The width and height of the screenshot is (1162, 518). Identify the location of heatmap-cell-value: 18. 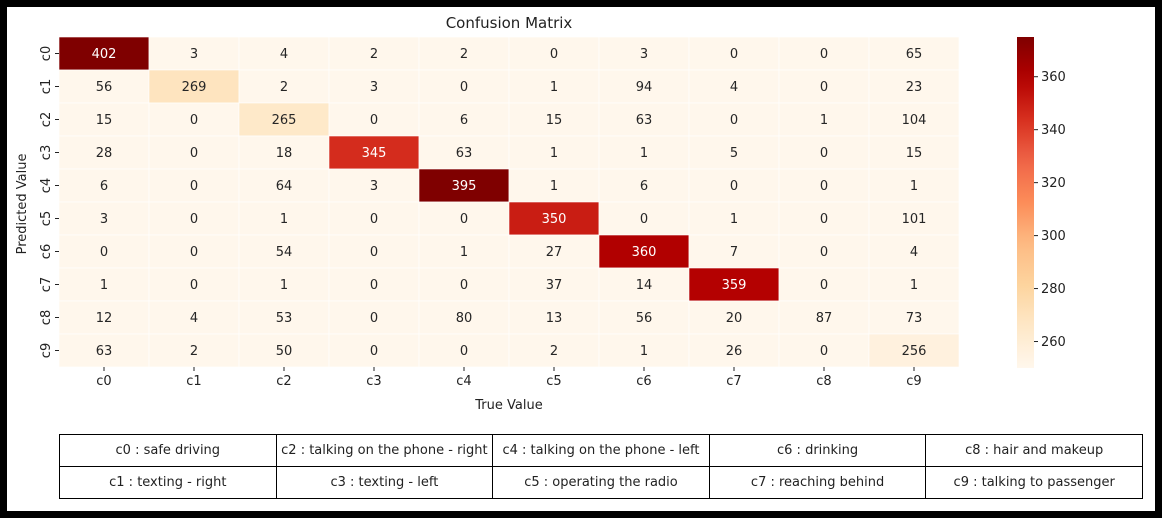
(284, 153).